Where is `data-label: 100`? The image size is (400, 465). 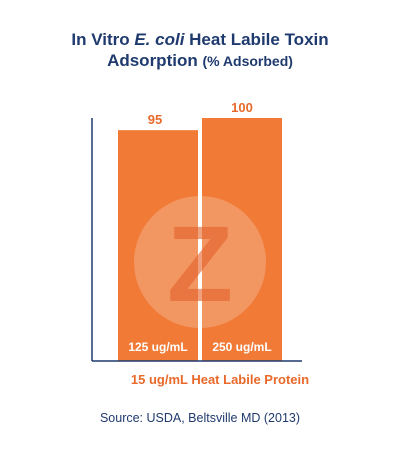 data-label: 100 is located at coordinates (242, 107).